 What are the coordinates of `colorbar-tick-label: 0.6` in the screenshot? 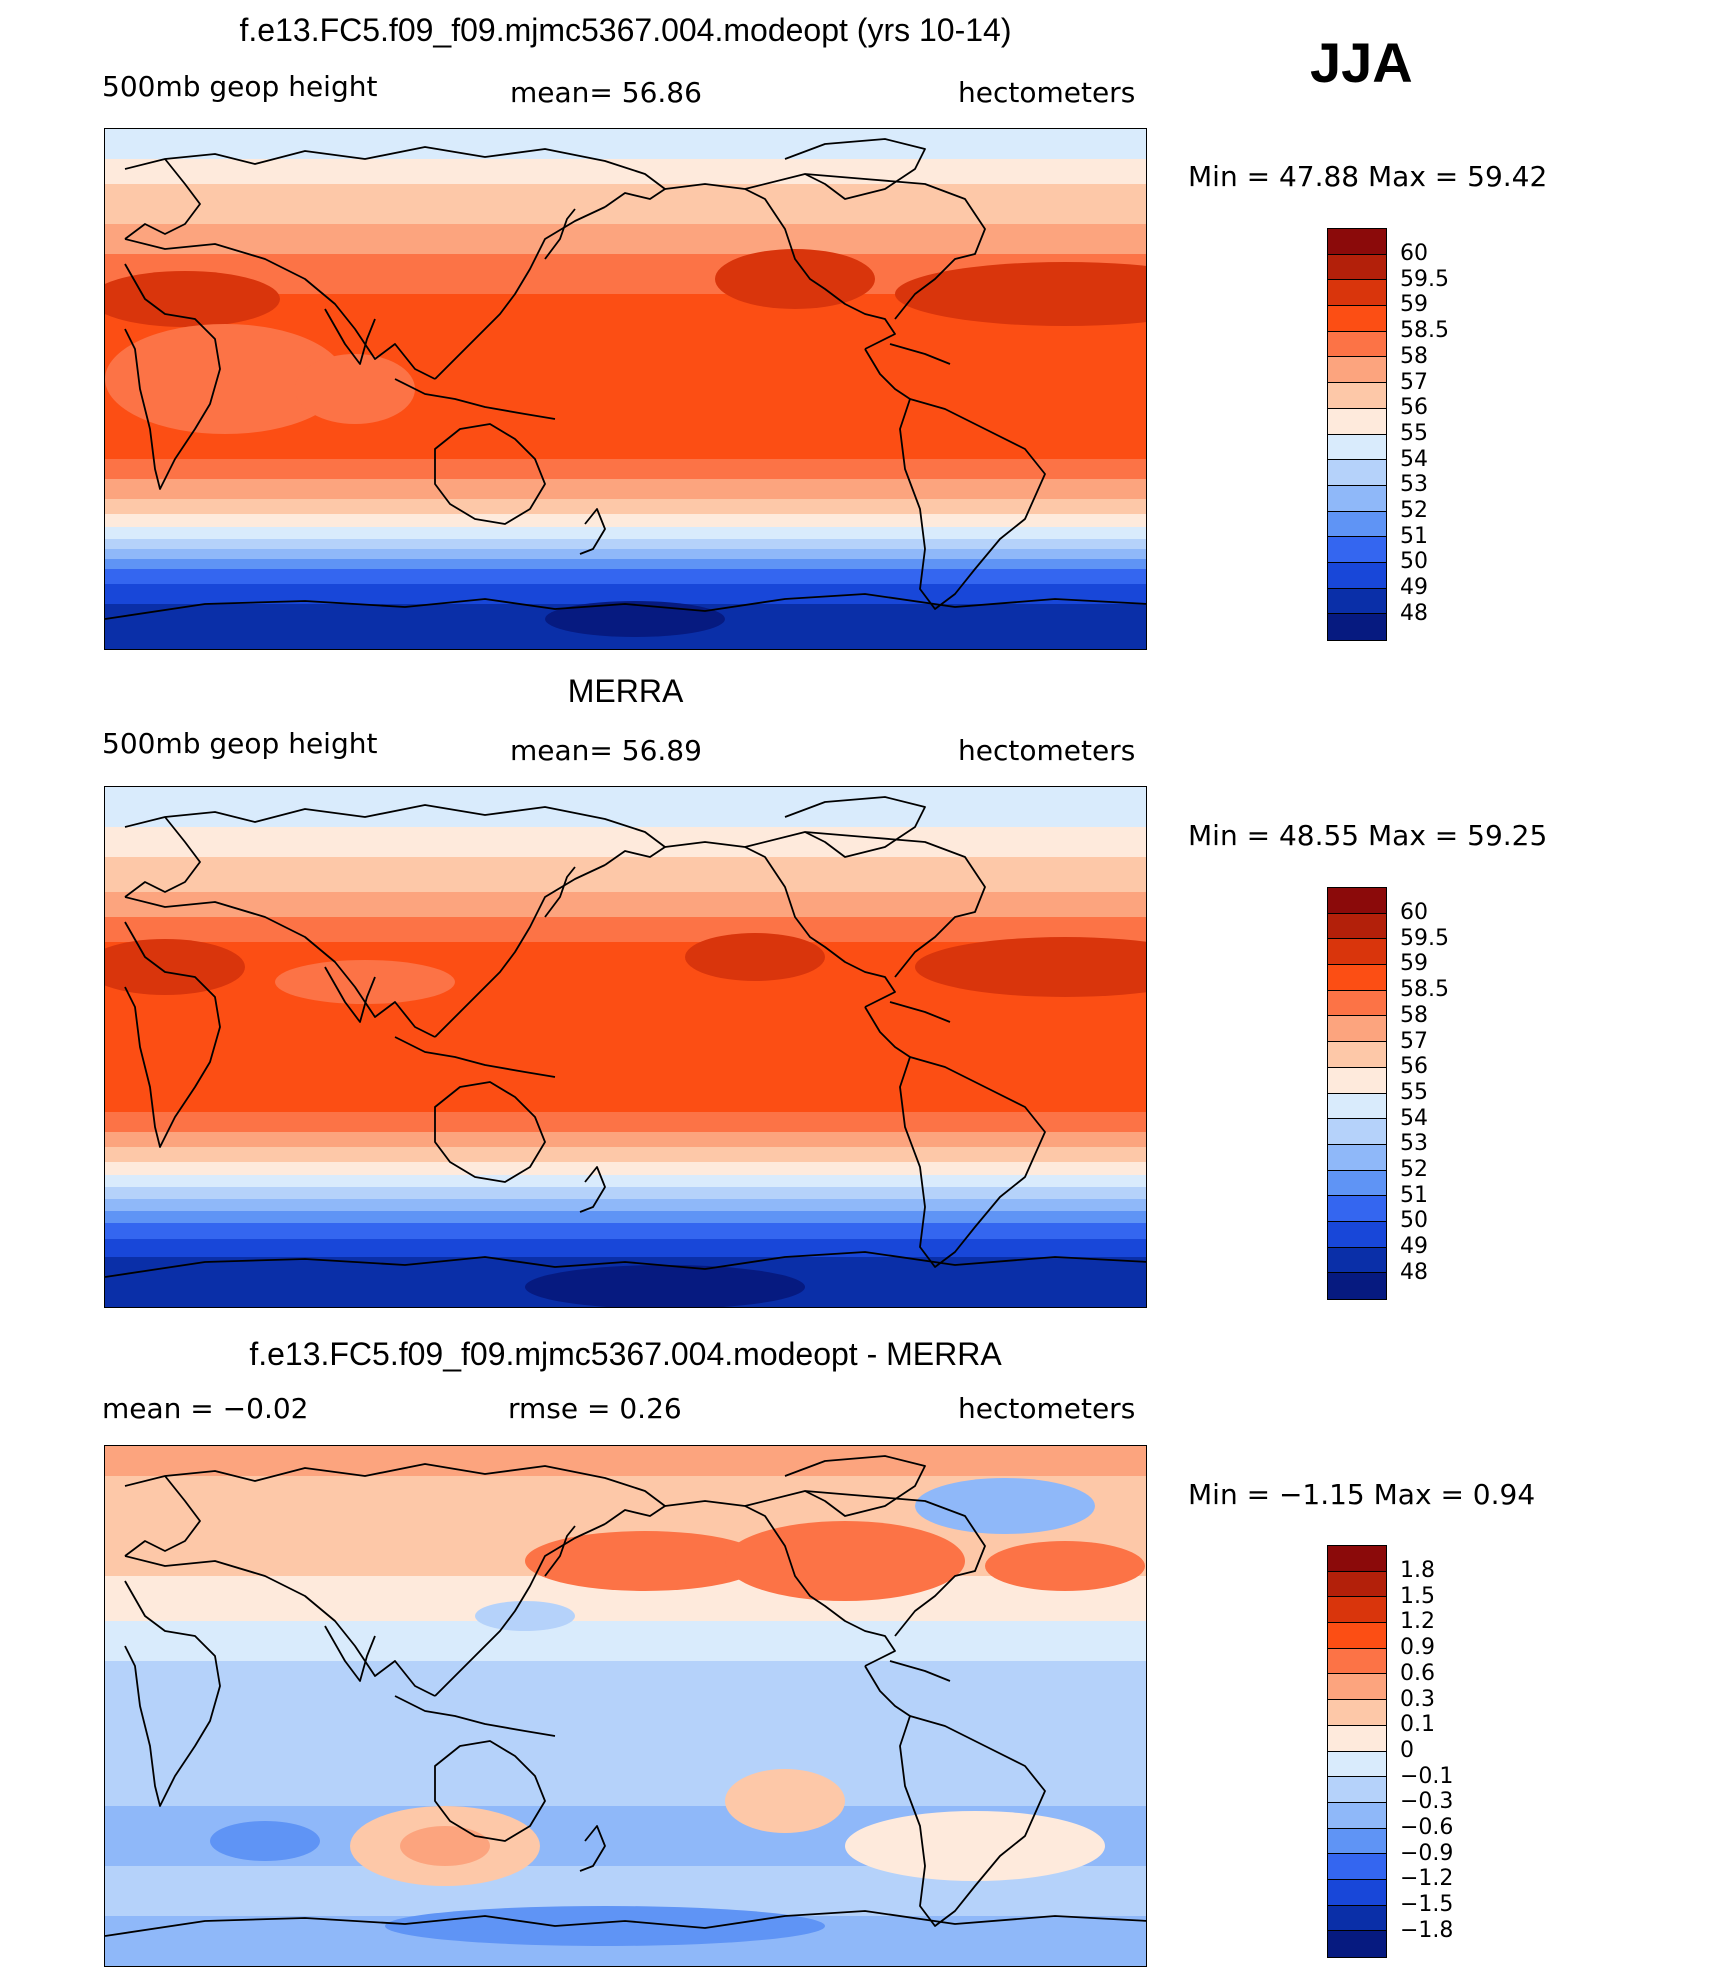 It's located at (1417, 1673).